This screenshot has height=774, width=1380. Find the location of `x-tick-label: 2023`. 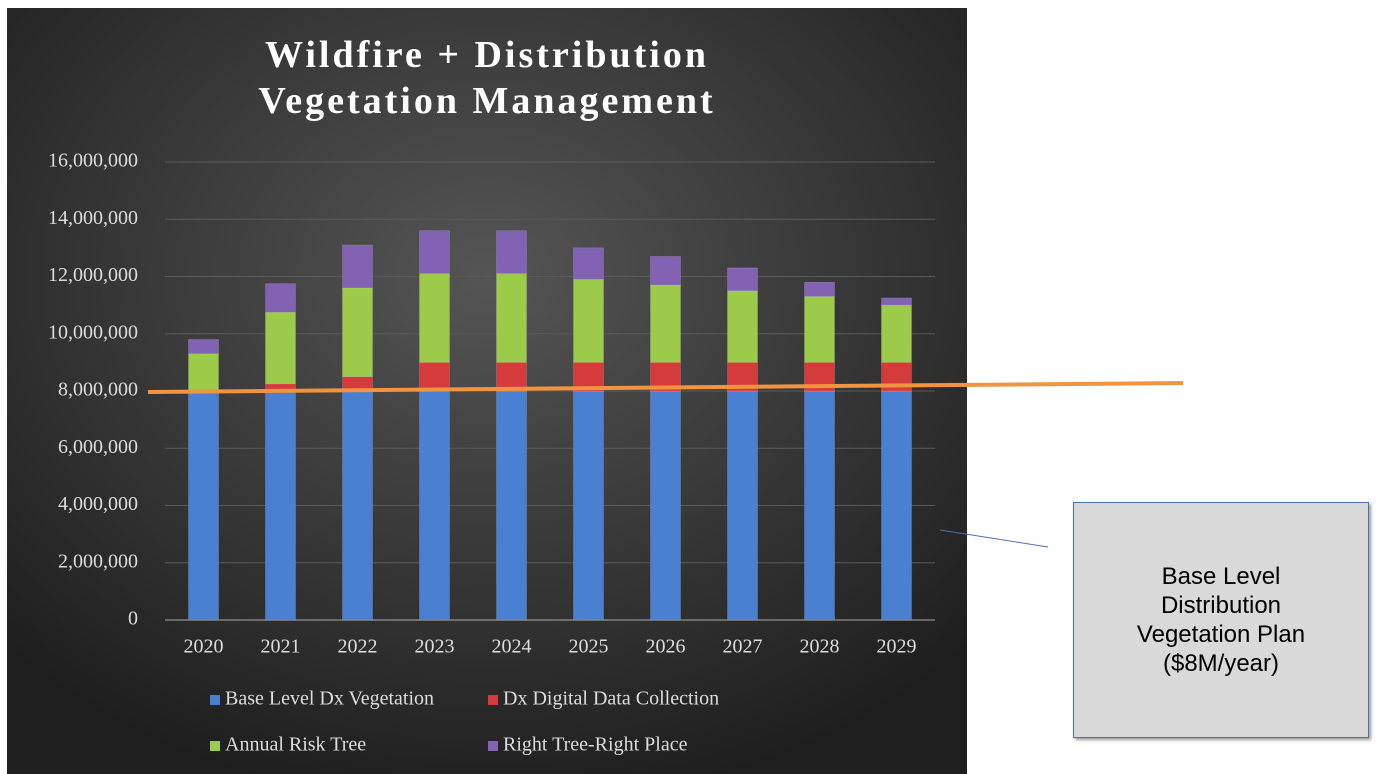

x-tick-label: 2023 is located at coordinates (435, 647).